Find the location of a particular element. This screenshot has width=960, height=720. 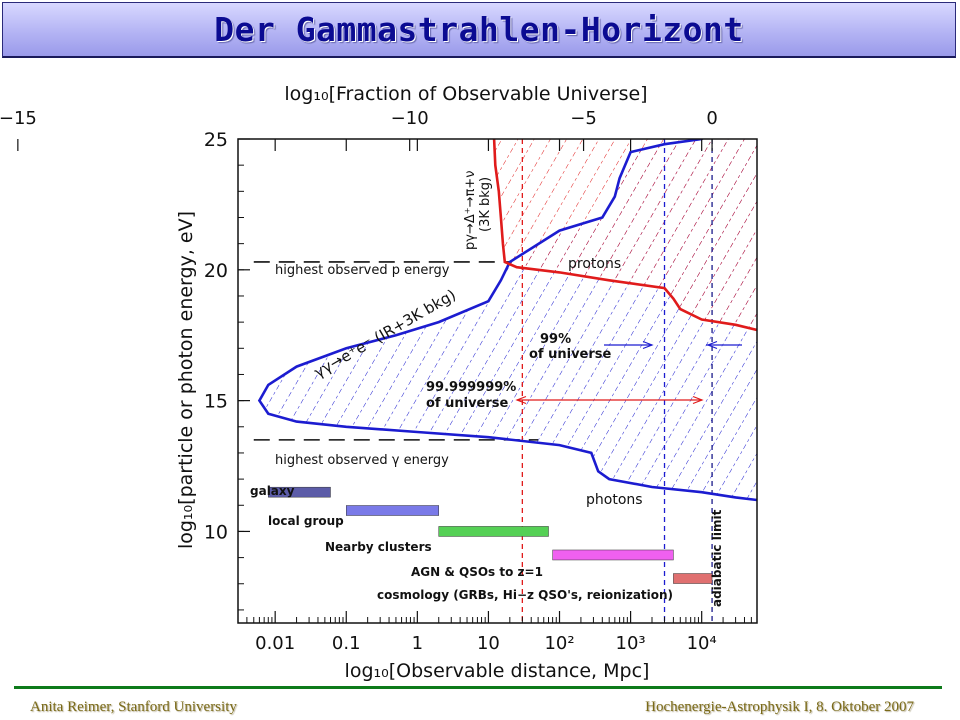

annotation-1: pγ→Δ⁺→π+ν is located at coordinates (470, 210).